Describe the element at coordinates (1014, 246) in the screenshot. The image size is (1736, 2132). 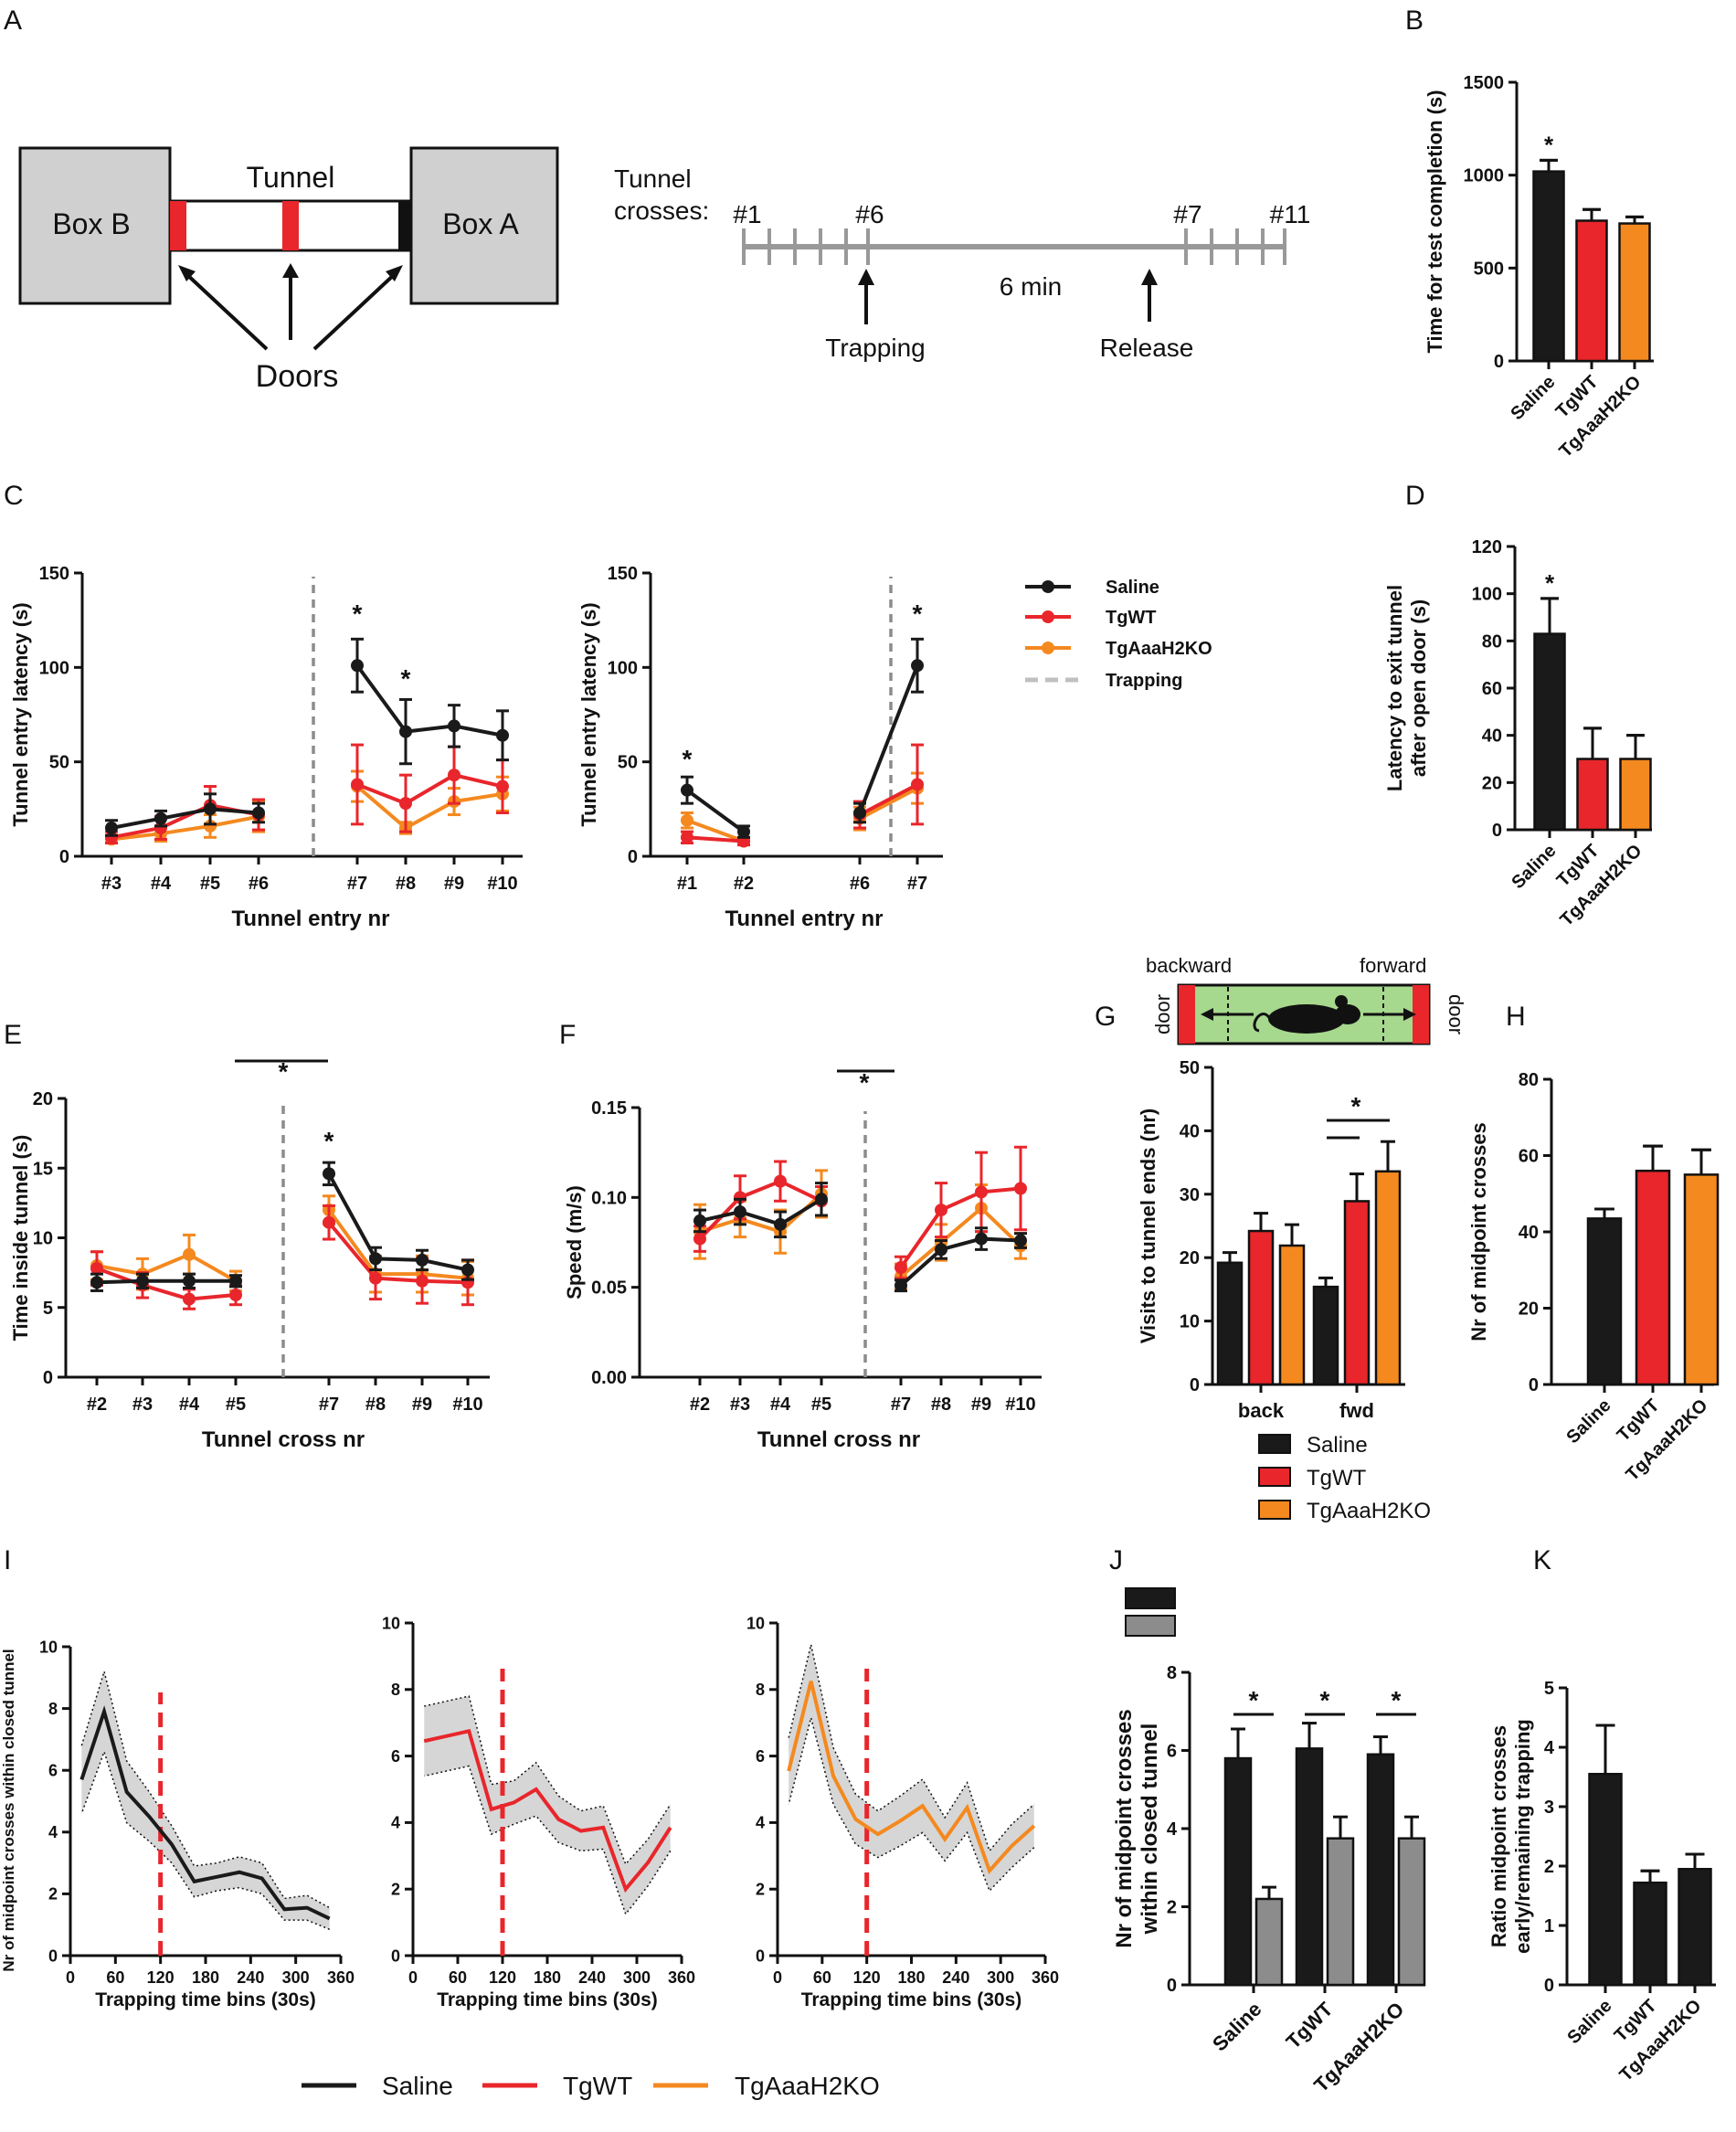
I see `timeline-ticks` at that location.